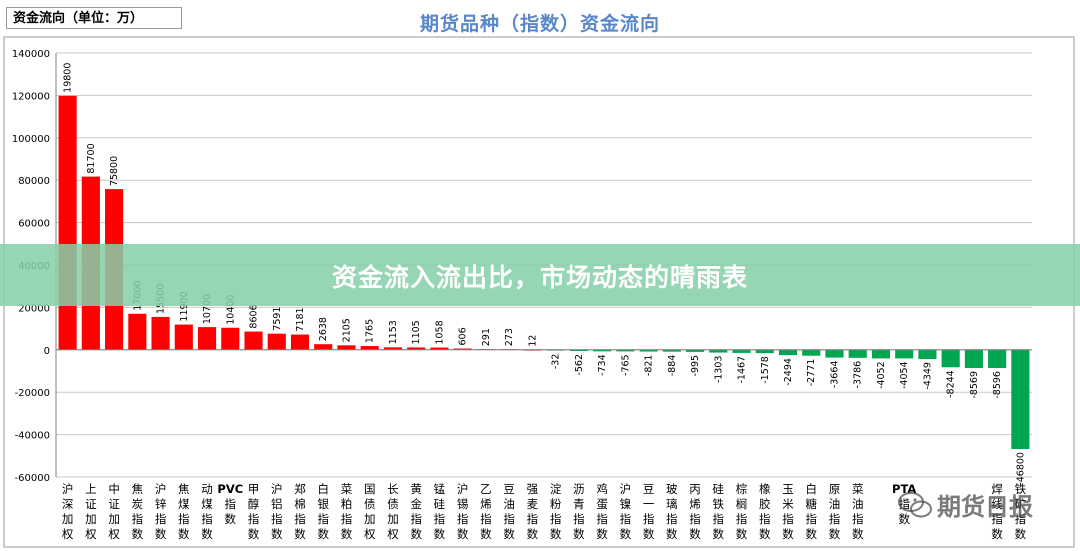 The height and width of the screenshot is (551, 1080). What do you see at coordinates (463, 336) in the screenshot?
I see `data-label: 606` at bounding box center [463, 336].